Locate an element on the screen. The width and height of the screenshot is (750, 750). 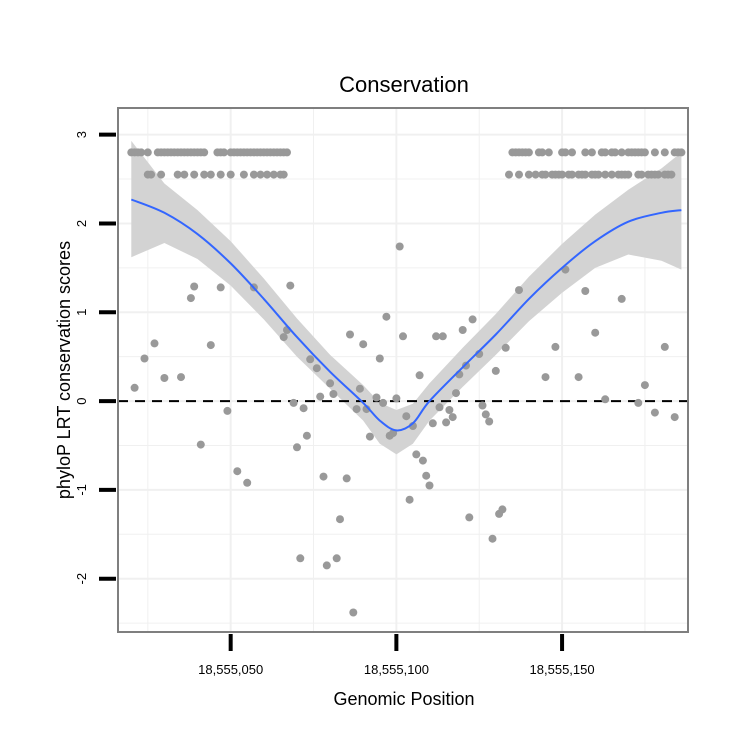
y-tick-label: -2 is located at coordinates (81, 579).